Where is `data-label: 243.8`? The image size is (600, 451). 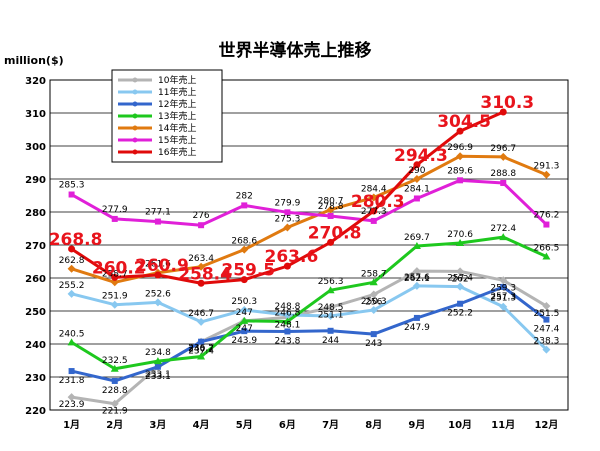
data-label: 243.8 is located at coordinates (288, 341).